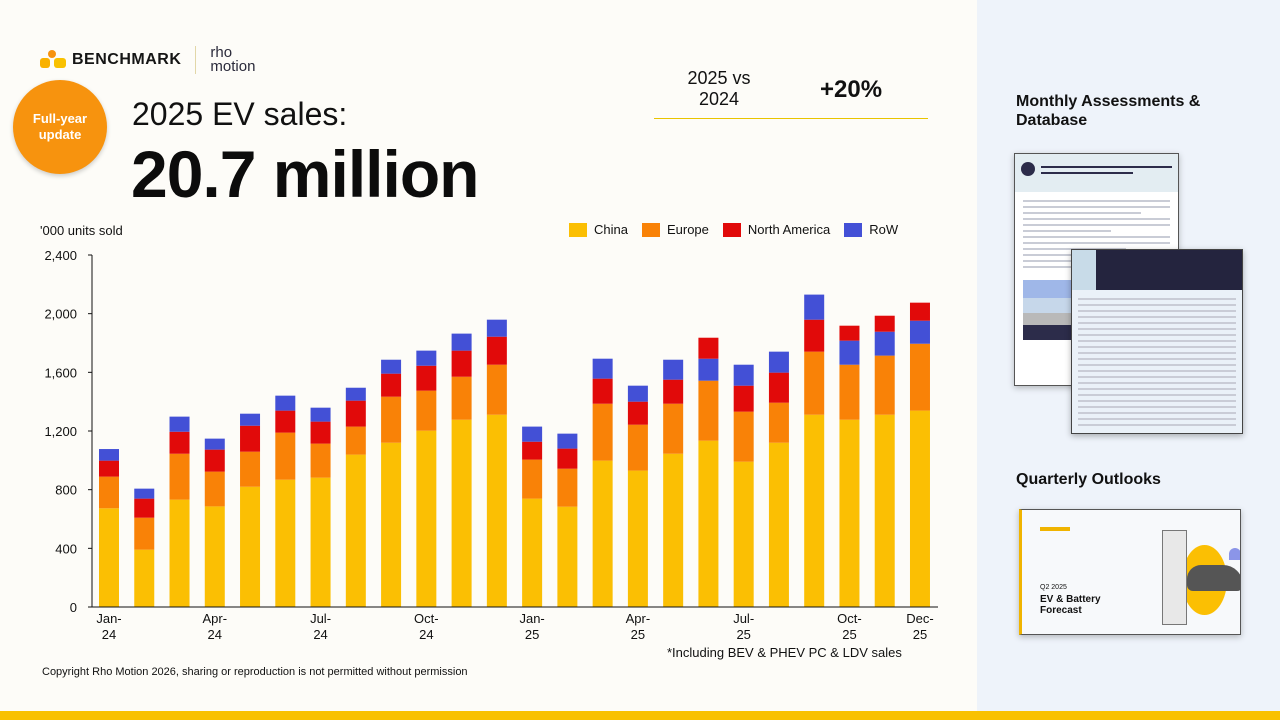  I want to click on kpi-label-line1: 2025 vs, so click(719, 78).